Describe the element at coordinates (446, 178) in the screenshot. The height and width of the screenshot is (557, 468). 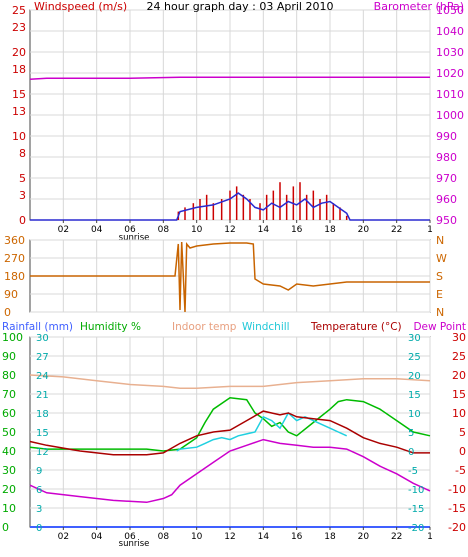
I see `barometer-tick-label: 970` at that location.